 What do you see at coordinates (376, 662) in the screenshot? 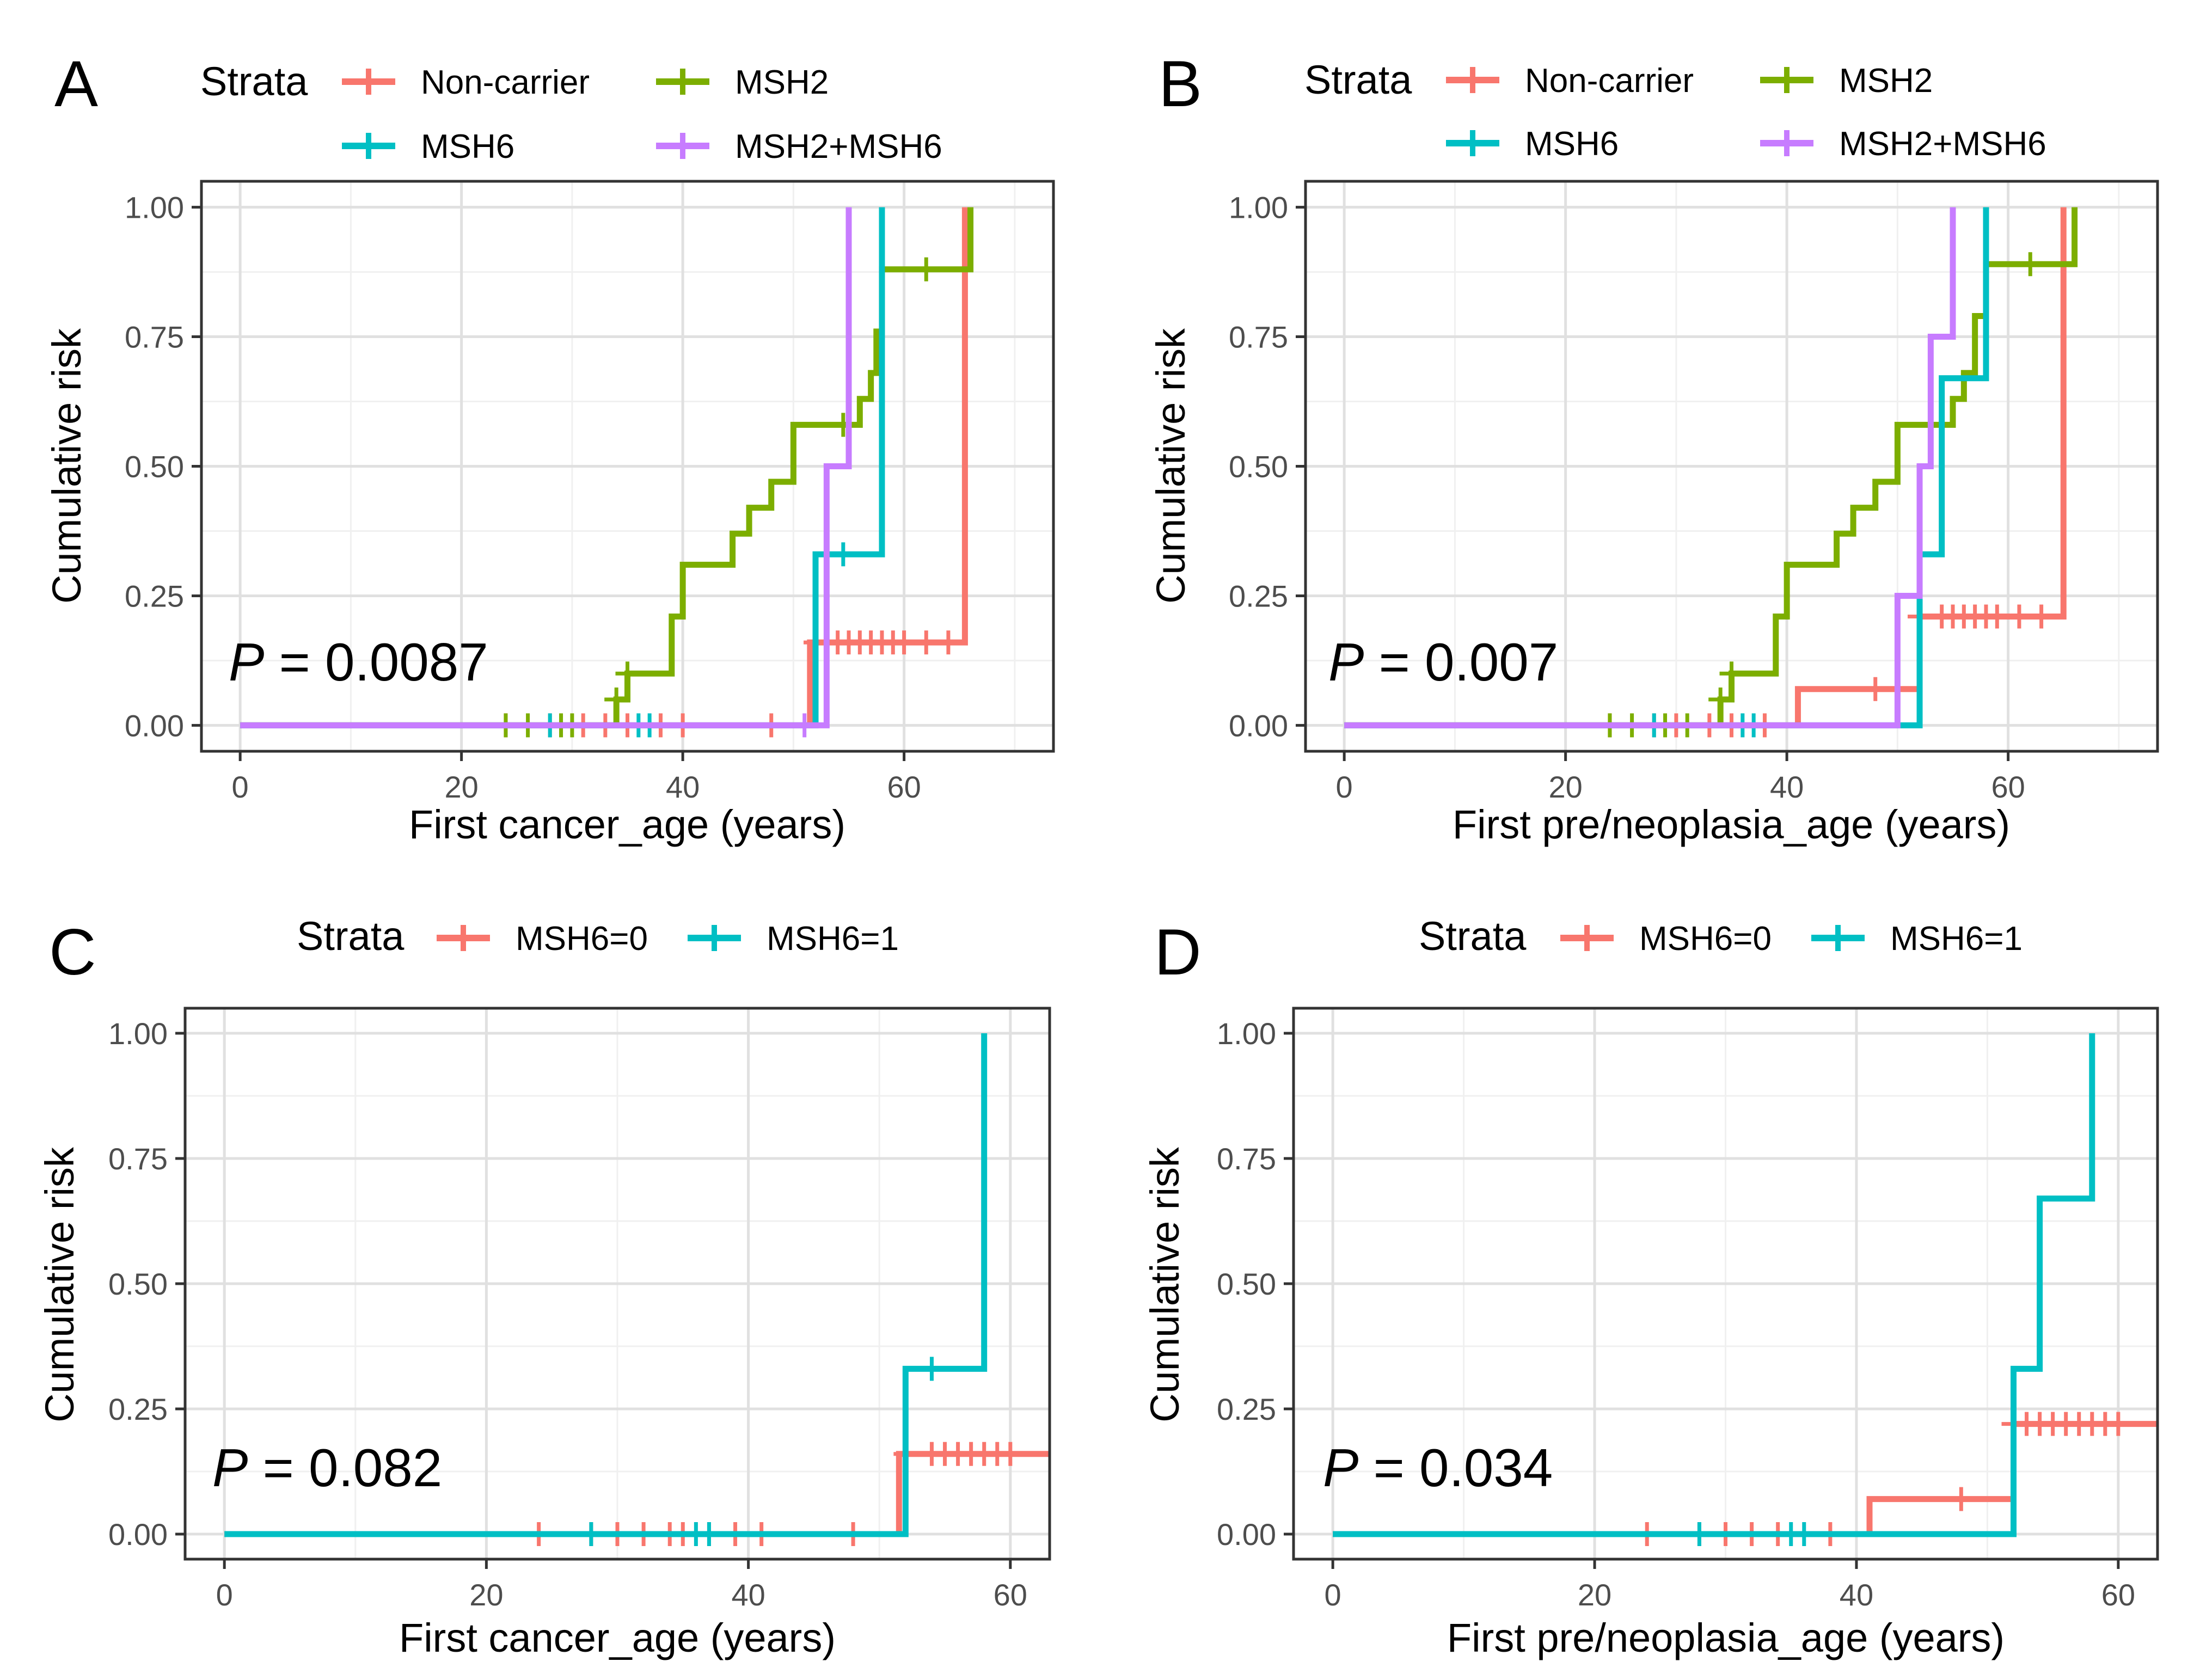
I see `p-value-text: = 0.0087` at bounding box center [376, 662].